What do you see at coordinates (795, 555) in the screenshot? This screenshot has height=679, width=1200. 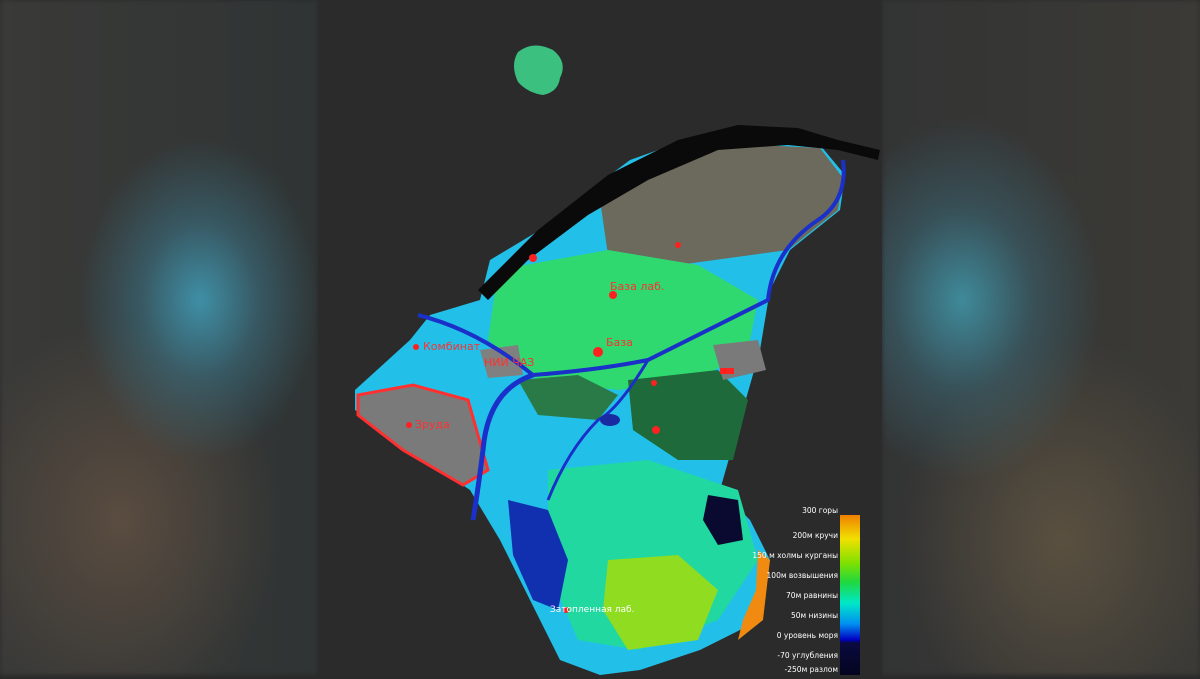 I see `legend-item: 150 м холмы курганы` at bounding box center [795, 555].